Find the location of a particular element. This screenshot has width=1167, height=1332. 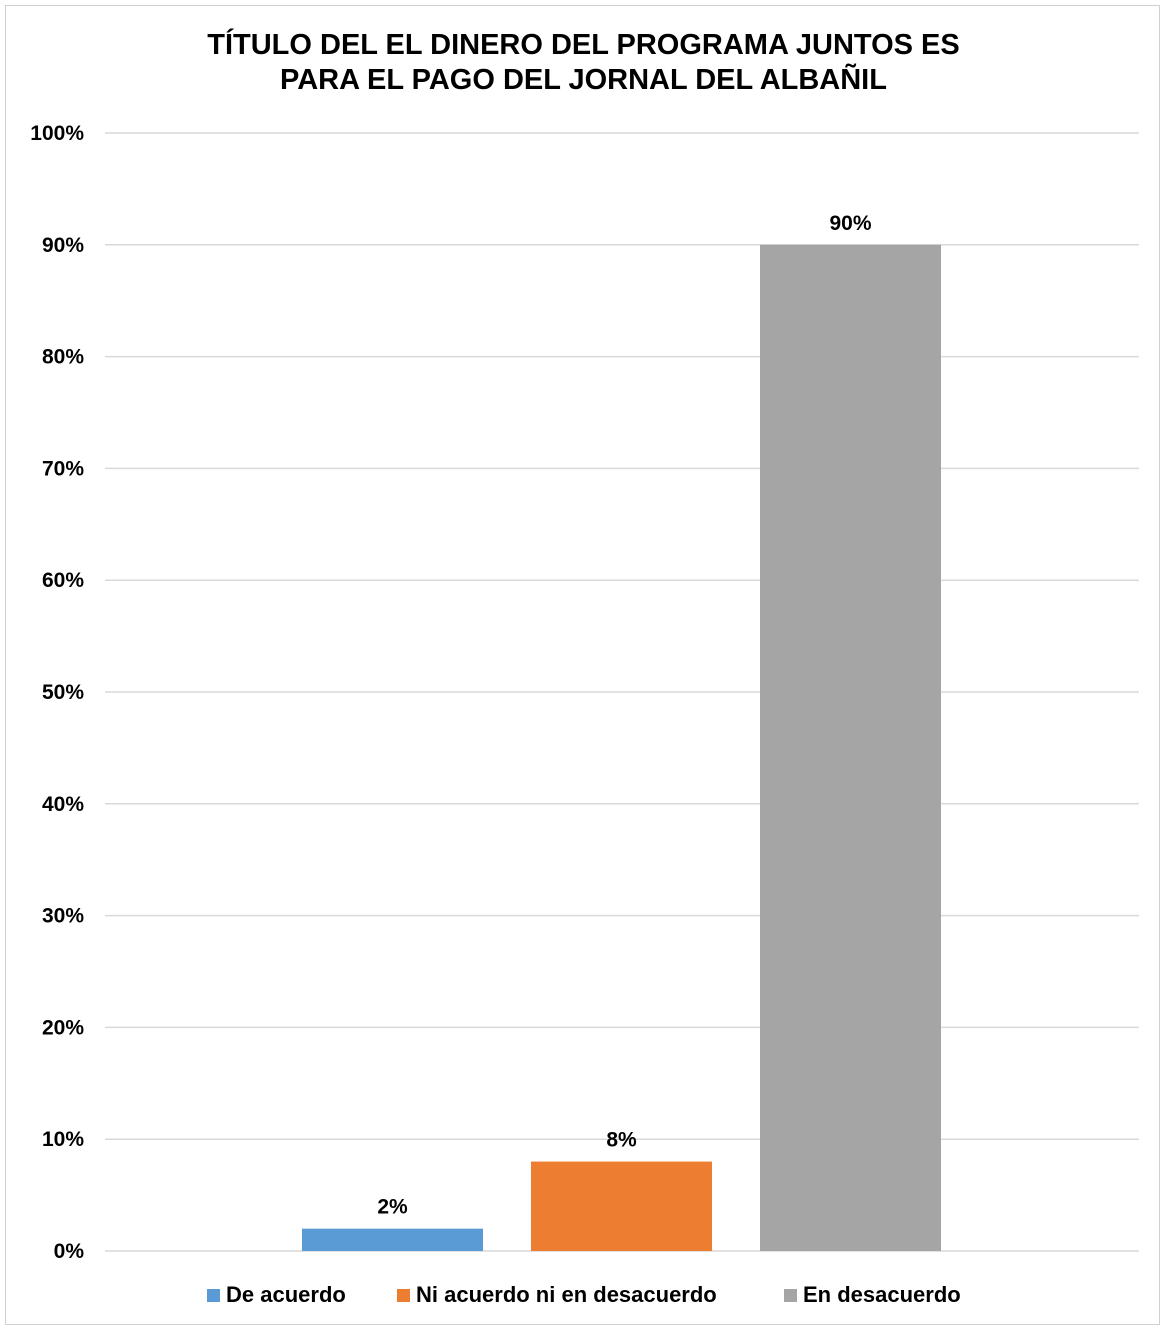

data-label: 2% is located at coordinates (392, 1207).